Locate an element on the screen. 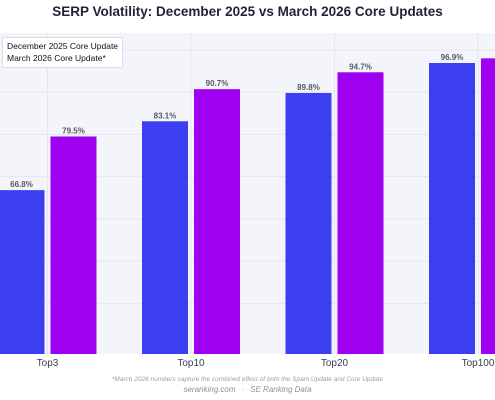  bar-march-2026-top10 is located at coordinates (217, 222).